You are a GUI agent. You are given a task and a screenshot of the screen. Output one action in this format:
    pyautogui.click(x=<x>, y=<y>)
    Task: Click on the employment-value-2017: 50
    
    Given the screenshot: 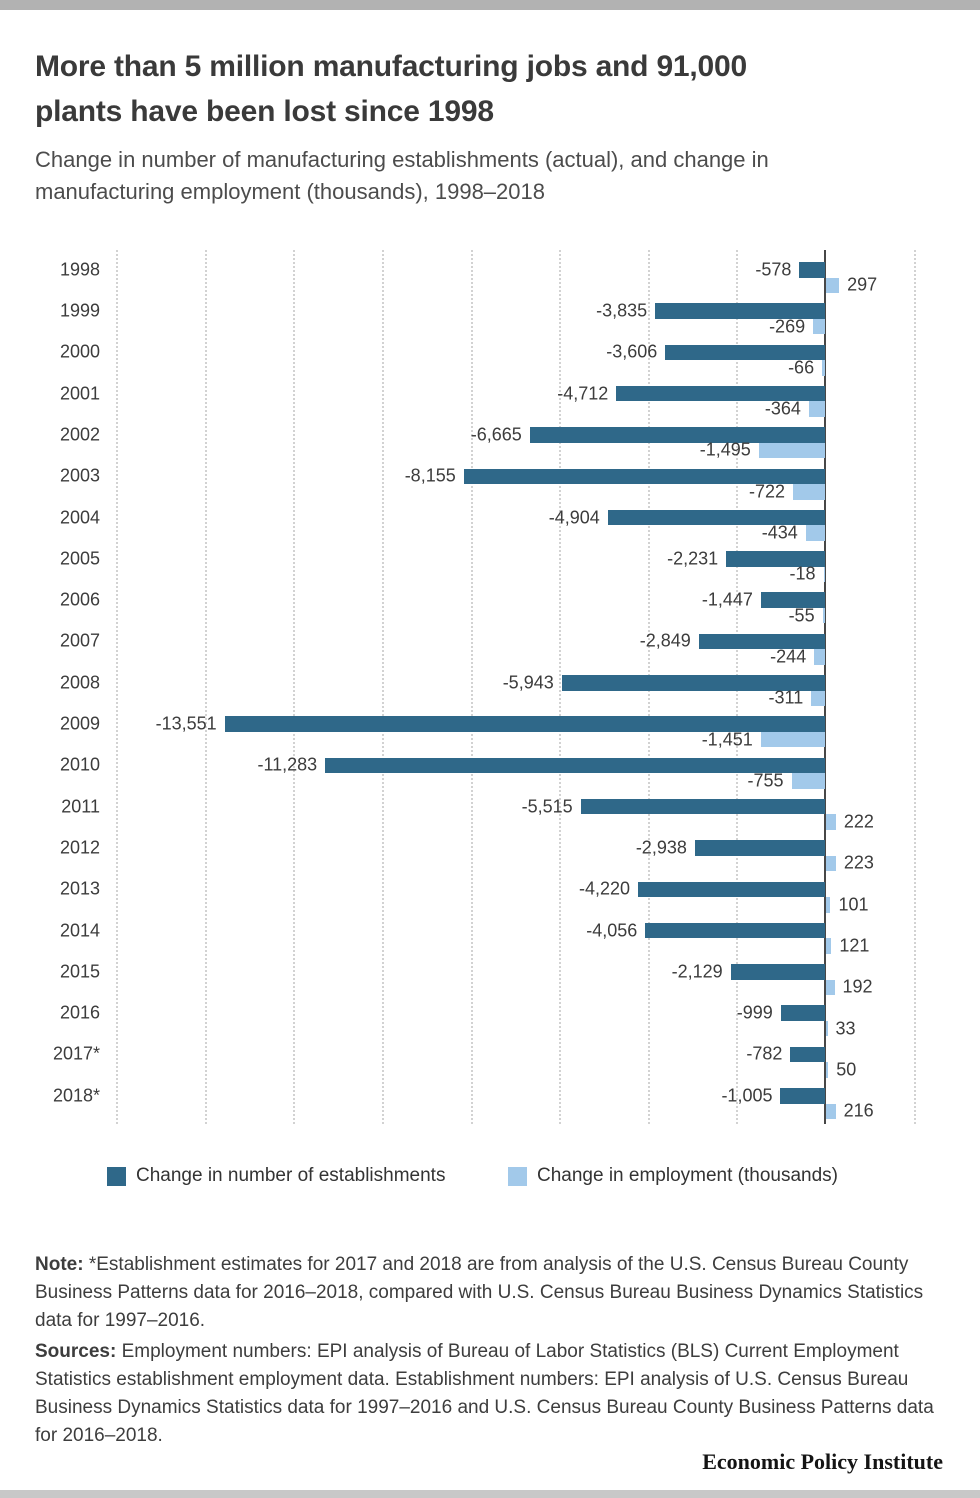 What is the action you would take?
    pyautogui.click(x=846, y=1069)
    